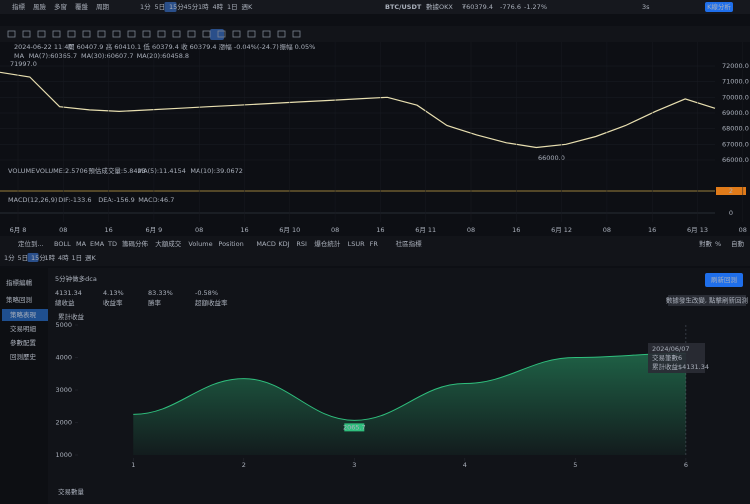 This screenshot has width=750, height=504. What do you see at coordinates (249, 46) in the screenshot?
I see `ohlc-item: 漲幅 -0.04%(-24.7)` at bounding box center [249, 46].